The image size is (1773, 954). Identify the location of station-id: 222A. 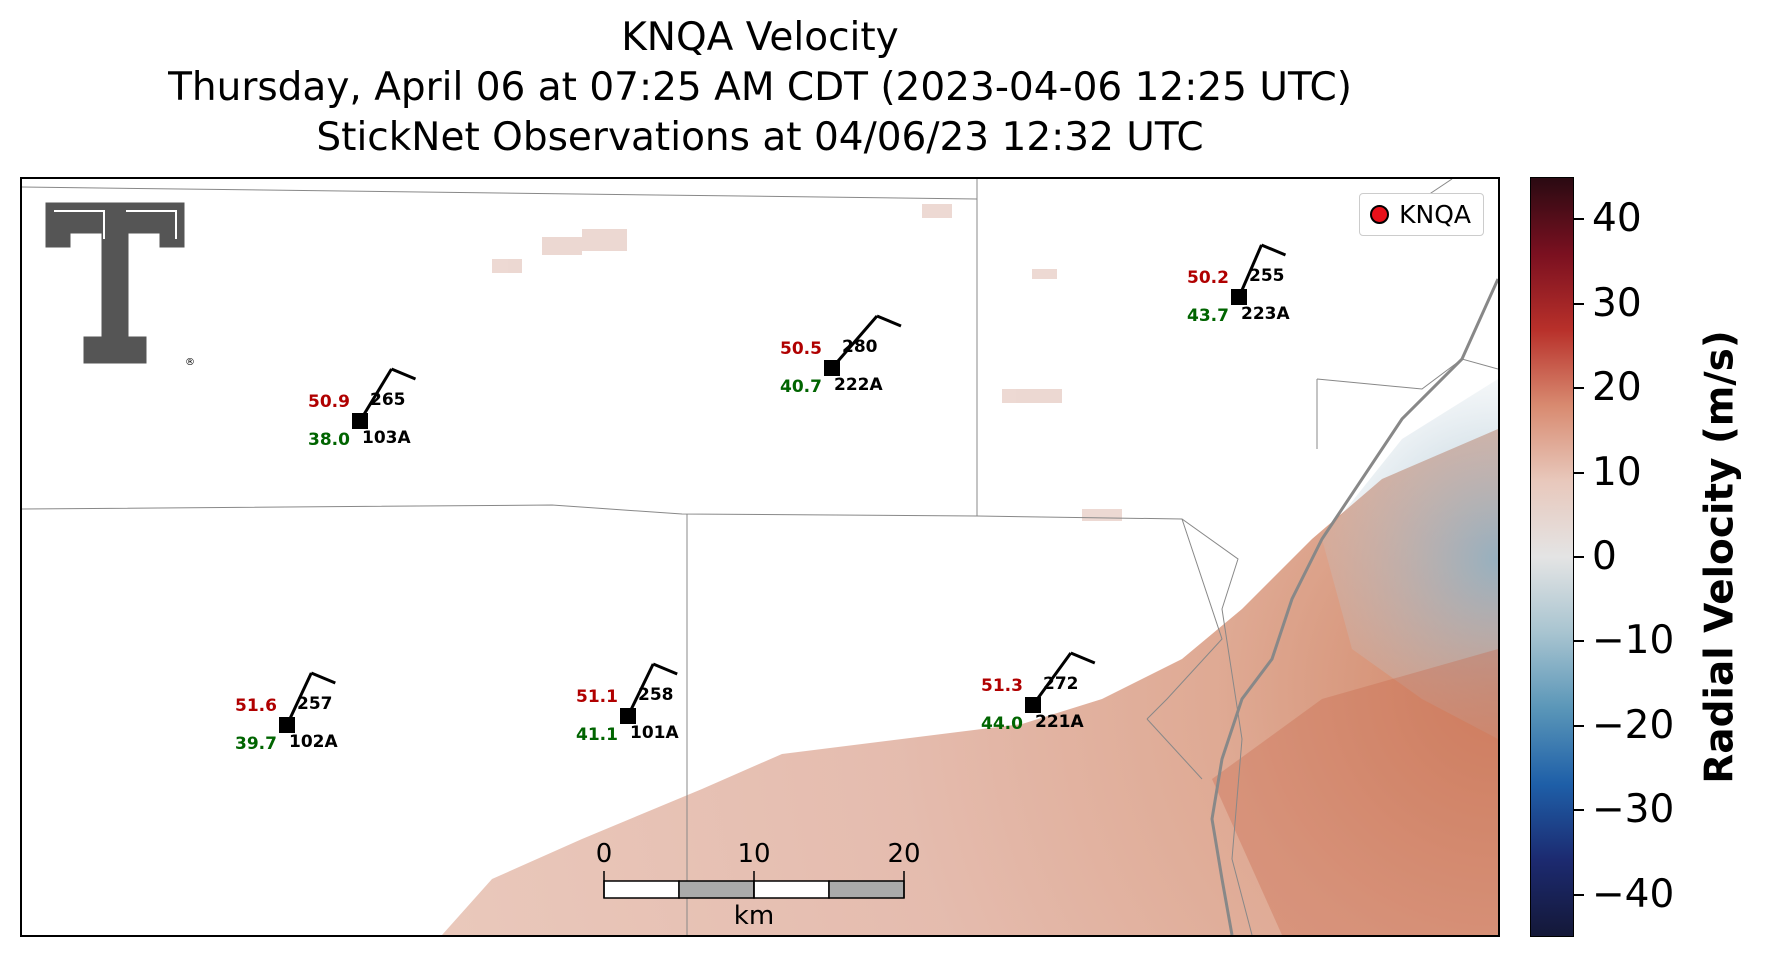
(858, 385).